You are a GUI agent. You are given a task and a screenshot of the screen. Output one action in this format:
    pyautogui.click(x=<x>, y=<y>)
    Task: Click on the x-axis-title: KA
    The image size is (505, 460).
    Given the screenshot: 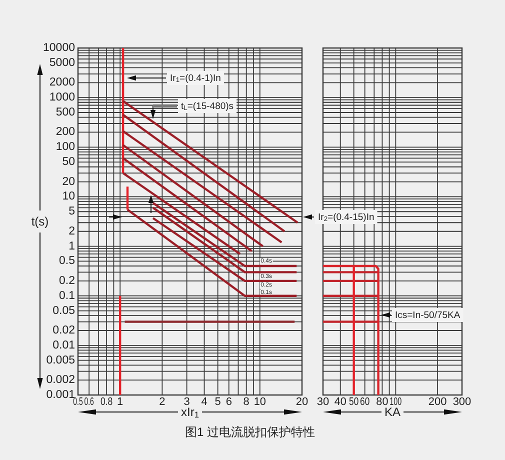 What is the action you would take?
    pyautogui.click(x=392, y=412)
    